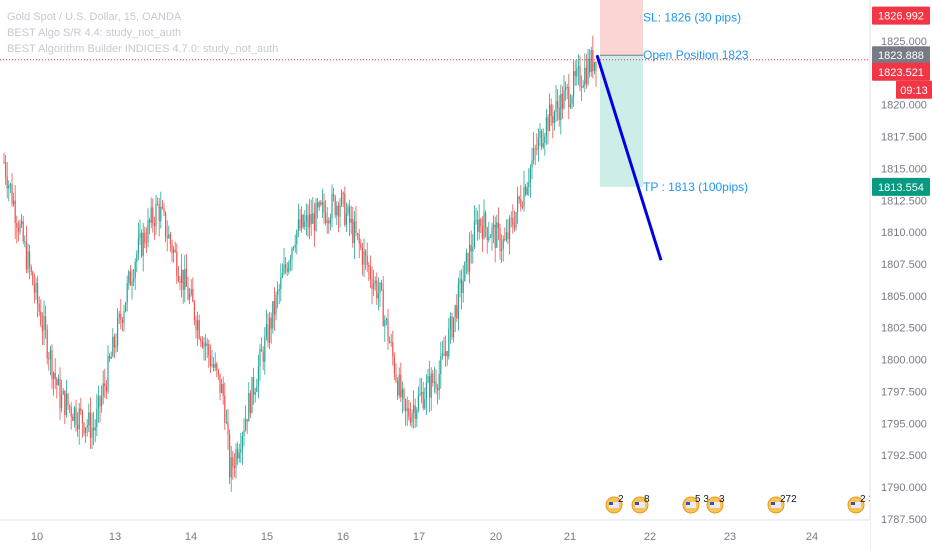  Describe the element at coordinates (901, 71) in the screenshot. I see `last-price-badge: 1823.521` at that location.